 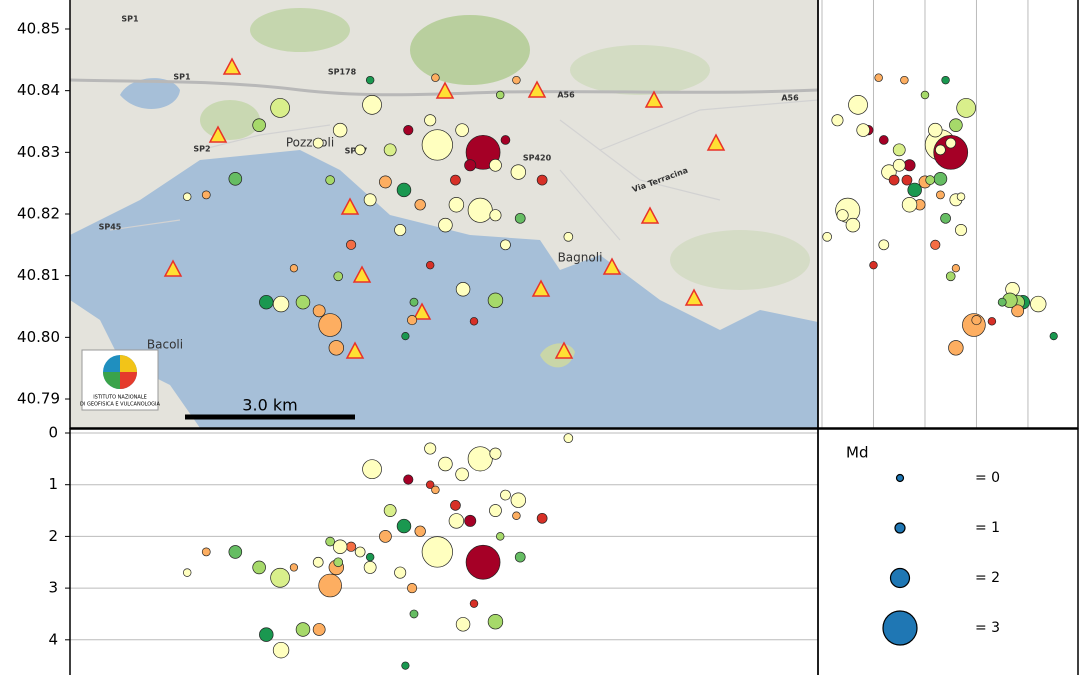 What do you see at coordinates (378, 551) in the screenshot?
I see `bottom-events` at bounding box center [378, 551].